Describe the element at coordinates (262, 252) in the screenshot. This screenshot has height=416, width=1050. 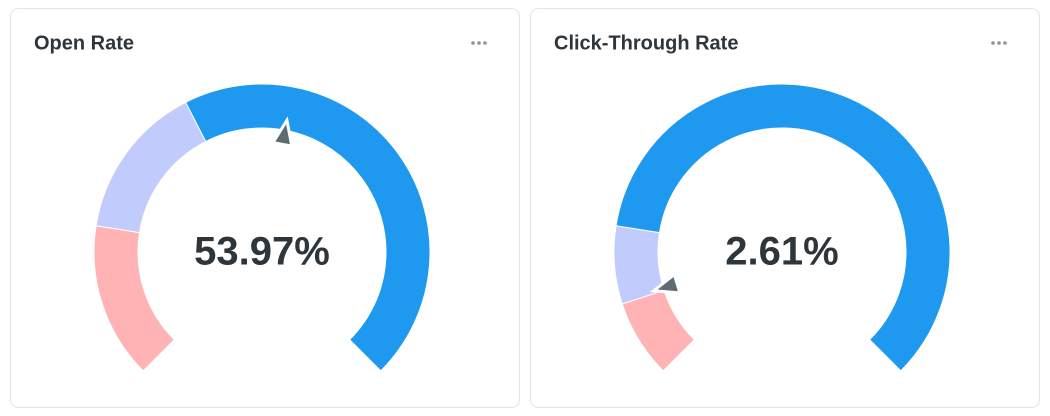
I see `gauge-value: 53.97%` at that location.